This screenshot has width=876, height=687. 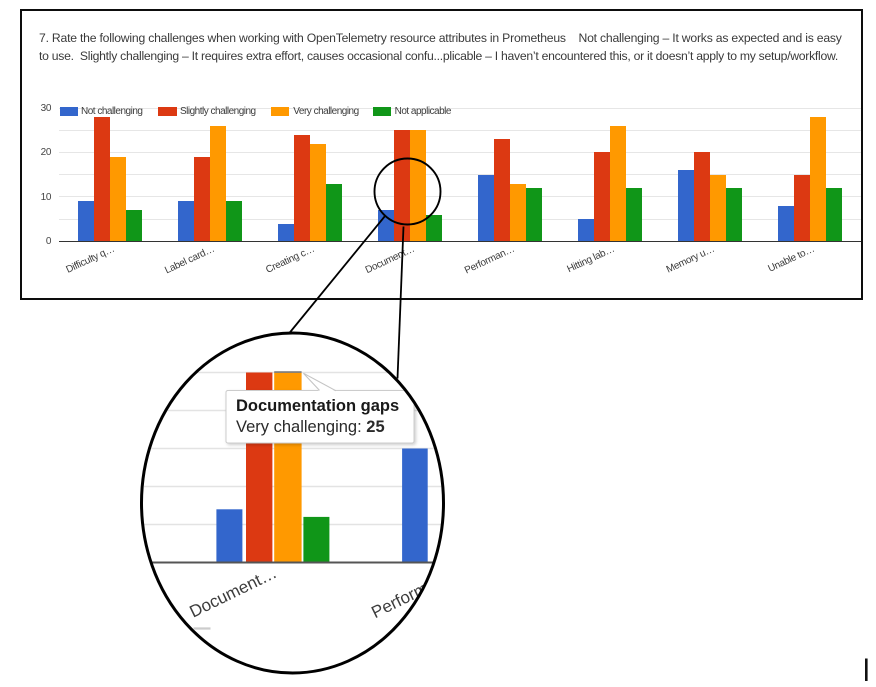 What do you see at coordinates (317, 406) in the screenshot?
I see `svg-text: Documentation gaps` at bounding box center [317, 406].